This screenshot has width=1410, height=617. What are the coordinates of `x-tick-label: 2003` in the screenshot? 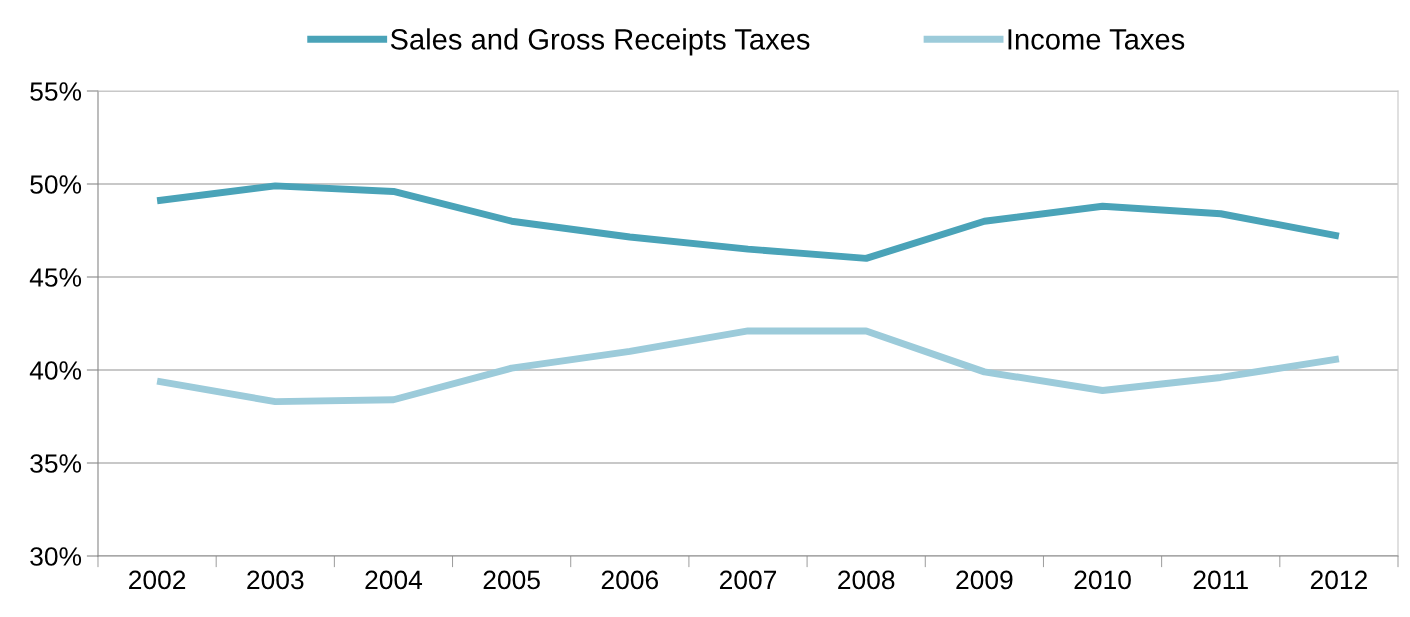 It's located at (275, 580).